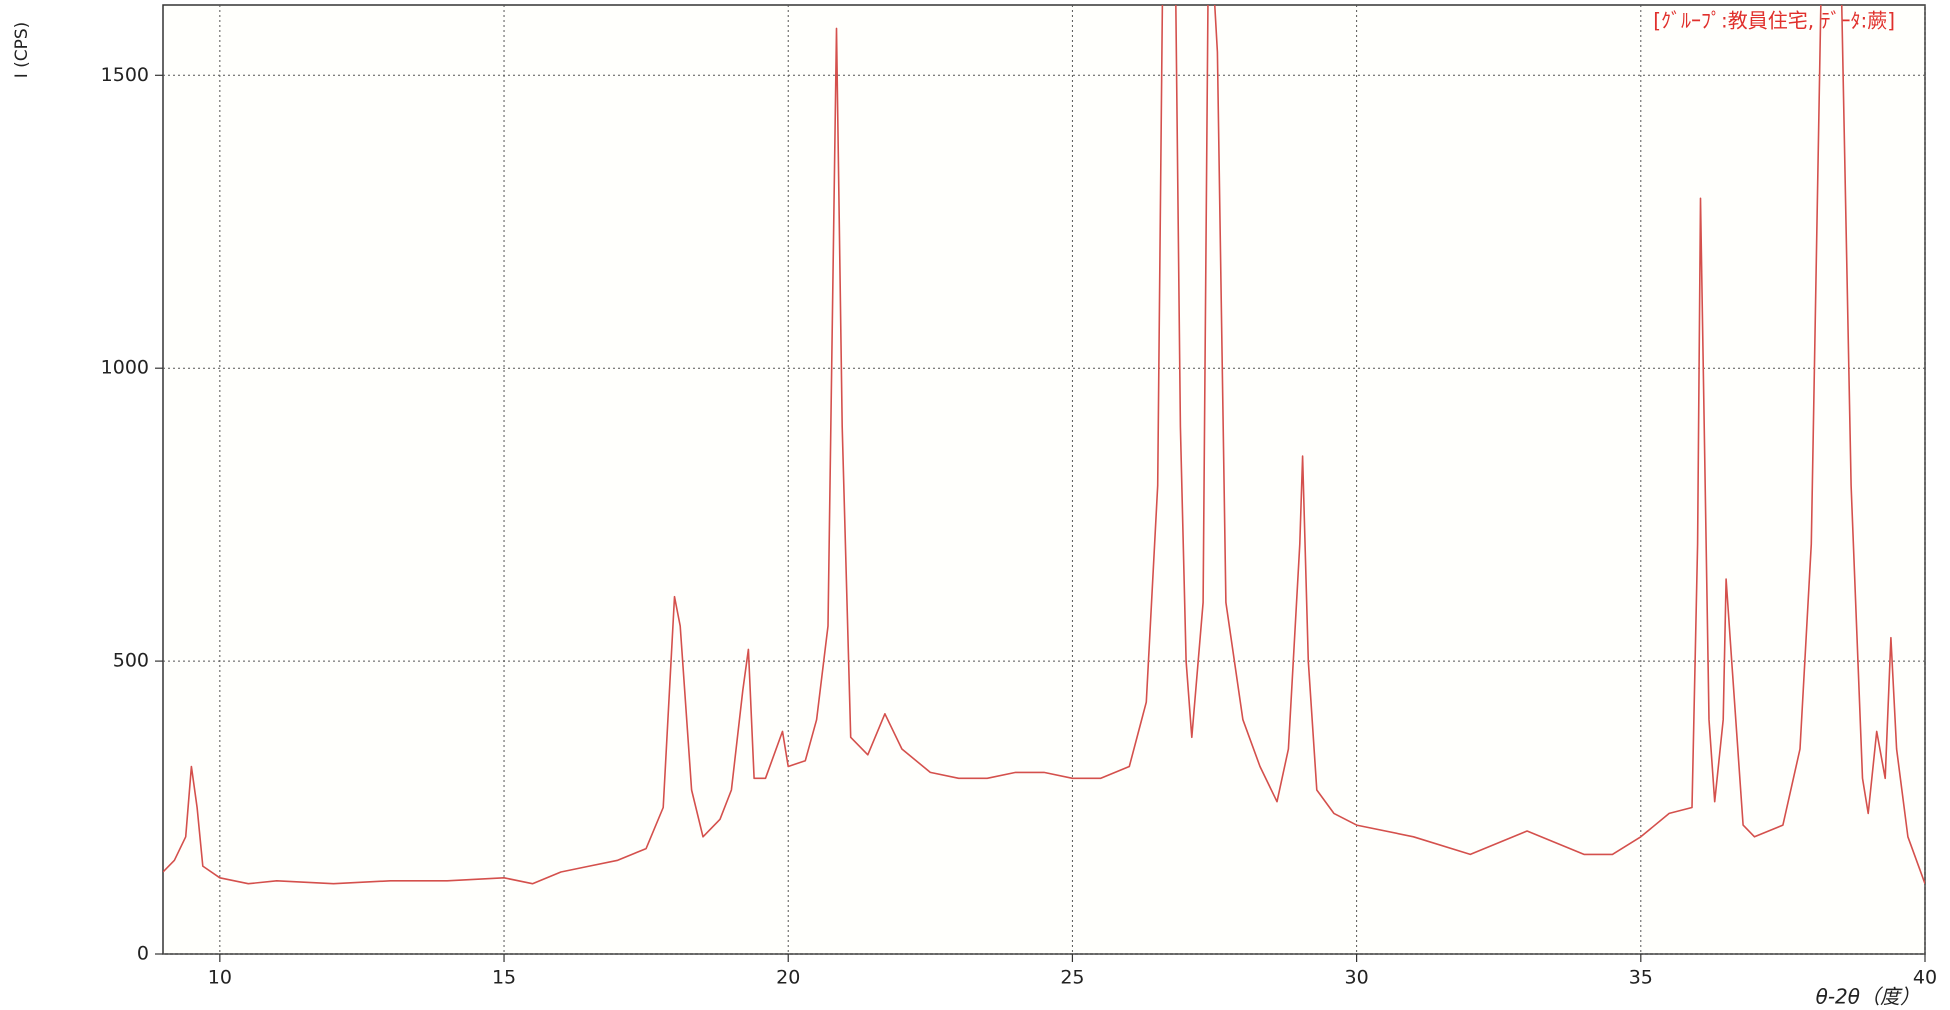  What do you see at coordinates (1357, 978) in the screenshot?
I see `x-tick-label: 30` at bounding box center [1357, 978].